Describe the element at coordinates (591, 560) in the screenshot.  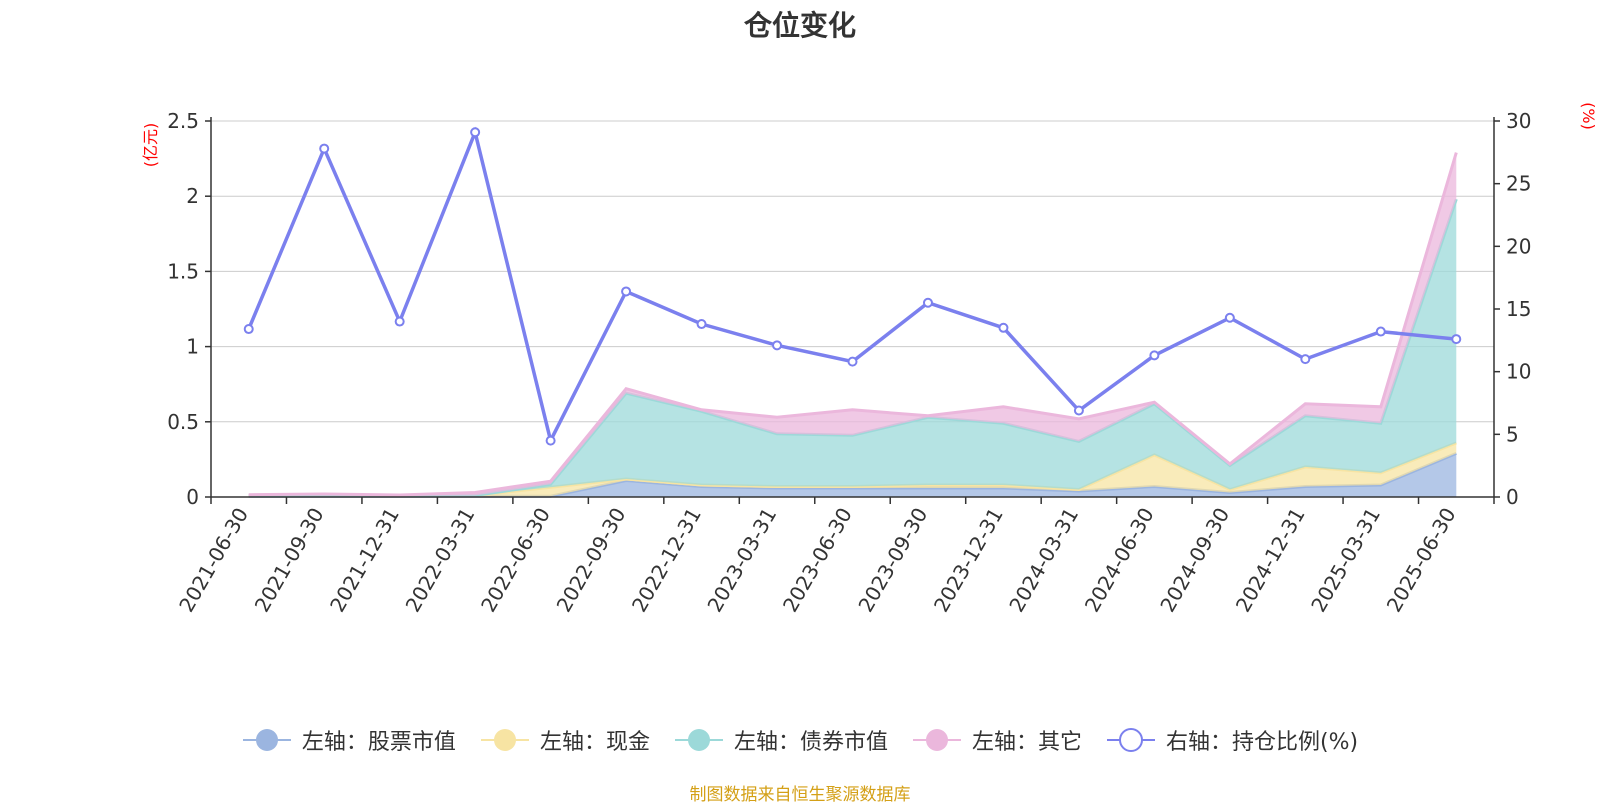
I see `x-axis-tick-label: 2022-09-30` at that location.